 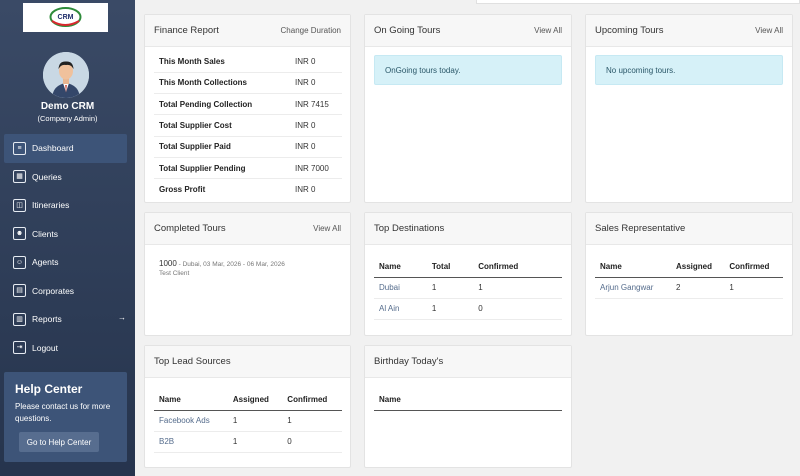 I want to click on box-icon: ◫, so click(x=19, y=205).